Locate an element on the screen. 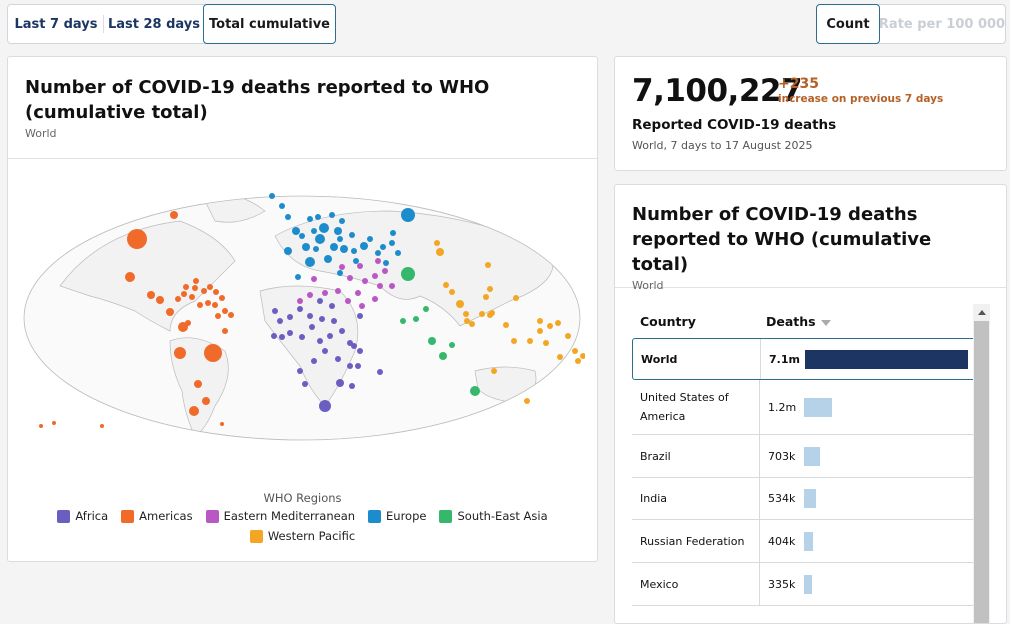 The height and width of the screenshot is (624, 1010). tab-last-28-days: Last 28 days is located at coordinates (154, 24).